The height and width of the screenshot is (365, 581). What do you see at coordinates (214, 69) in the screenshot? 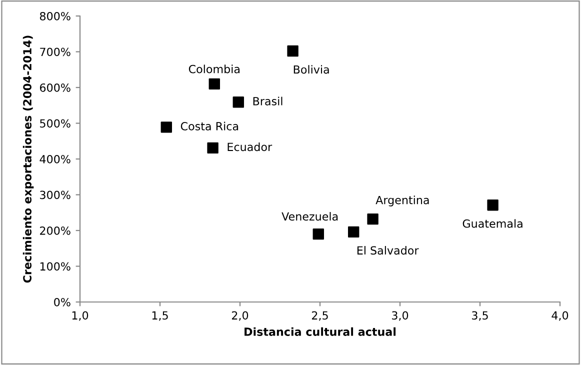
I see `annotation: Colombia` at bounding box center [214, 69].